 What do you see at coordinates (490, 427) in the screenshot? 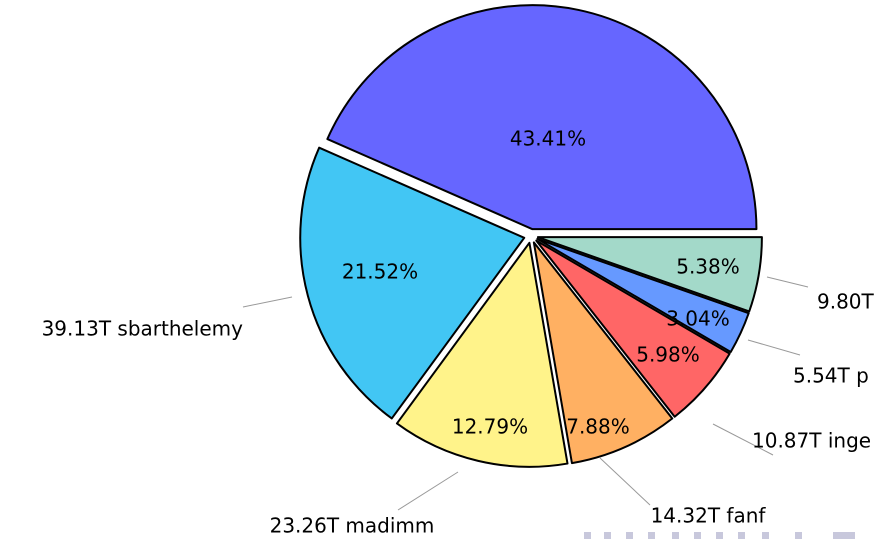
I see `slice-percent-label: 12.79%` at bounding box center [490, 427].